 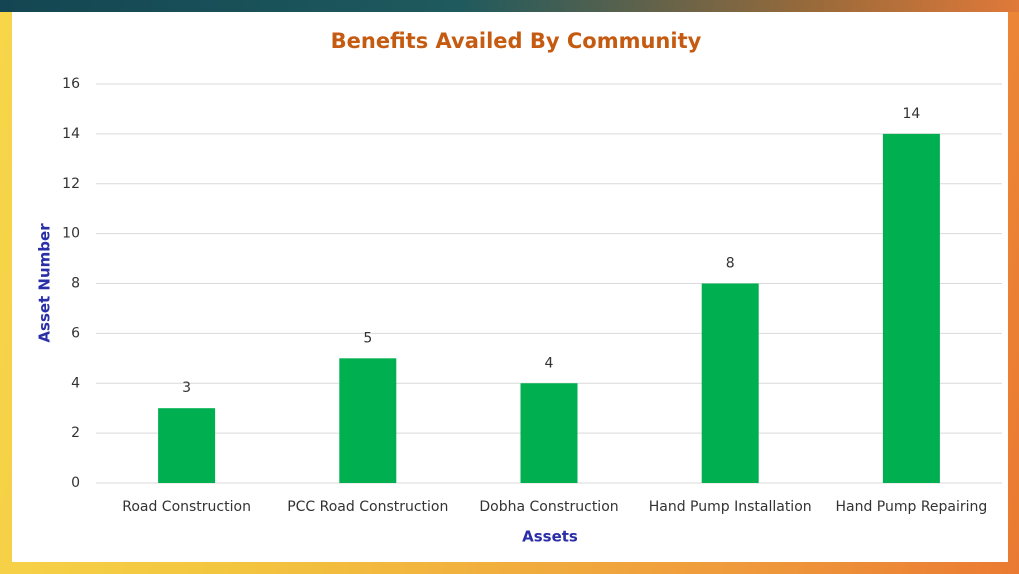 What do you see at coordinates (45, 283) in the screenshot?
I see `y-axis-title: Asset Number` at bounding box center [45, 283].